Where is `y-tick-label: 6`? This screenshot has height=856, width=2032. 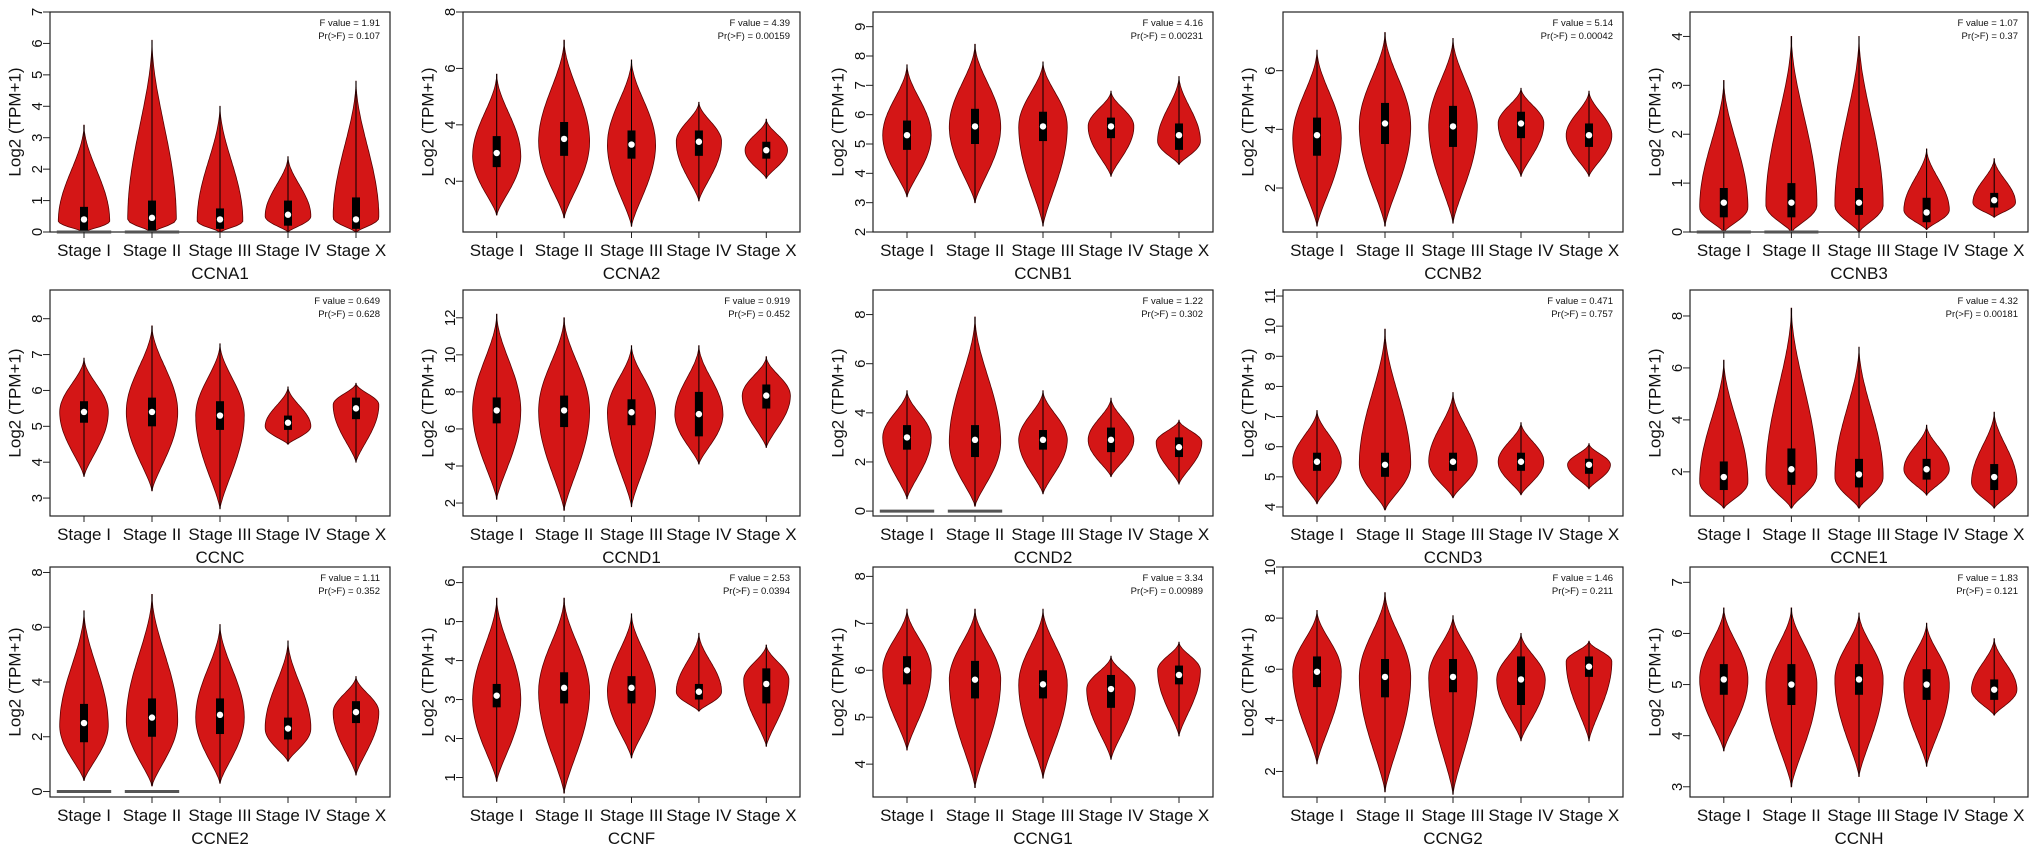 y-tick-label: 6 is located at coordinates (1270, 447).